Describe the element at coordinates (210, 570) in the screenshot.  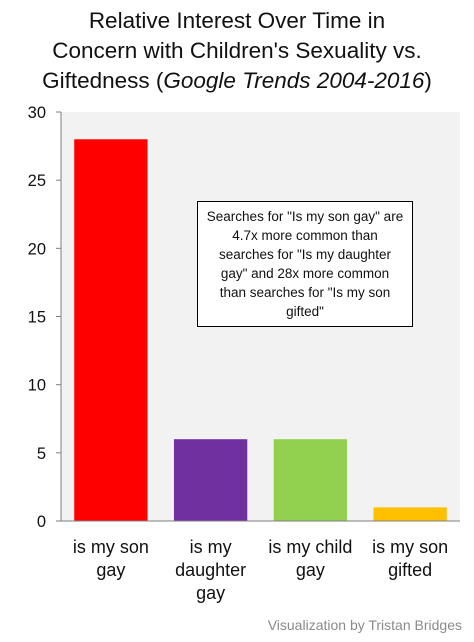
I see `x-tick-label: is my daughter gay` at that location.